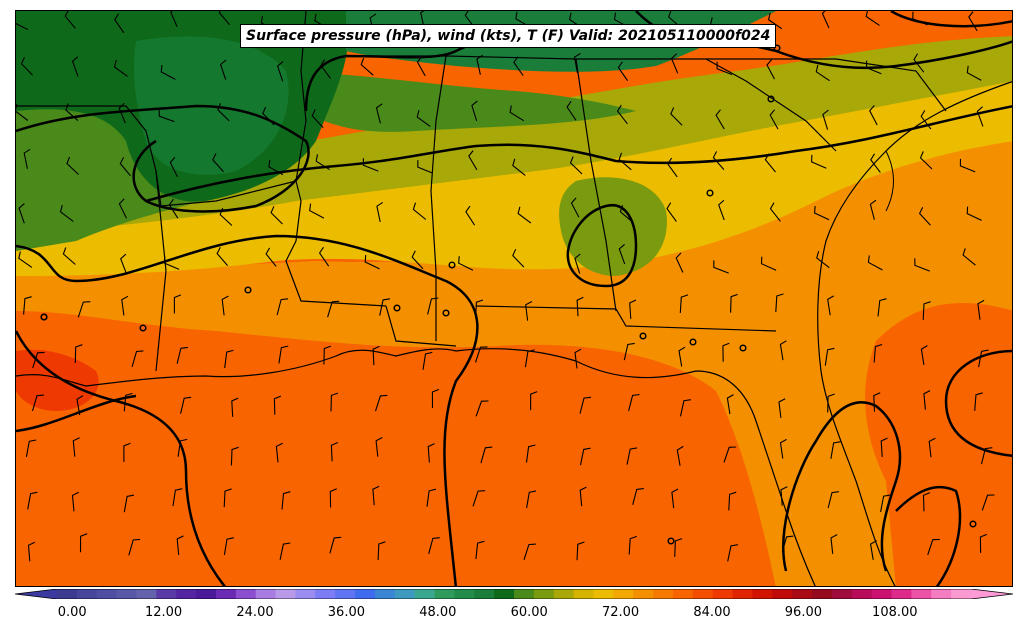 This screenshot has width=1022, height=633. I want to click on colorbar-tick-label: 72.00, so click(620, 612).